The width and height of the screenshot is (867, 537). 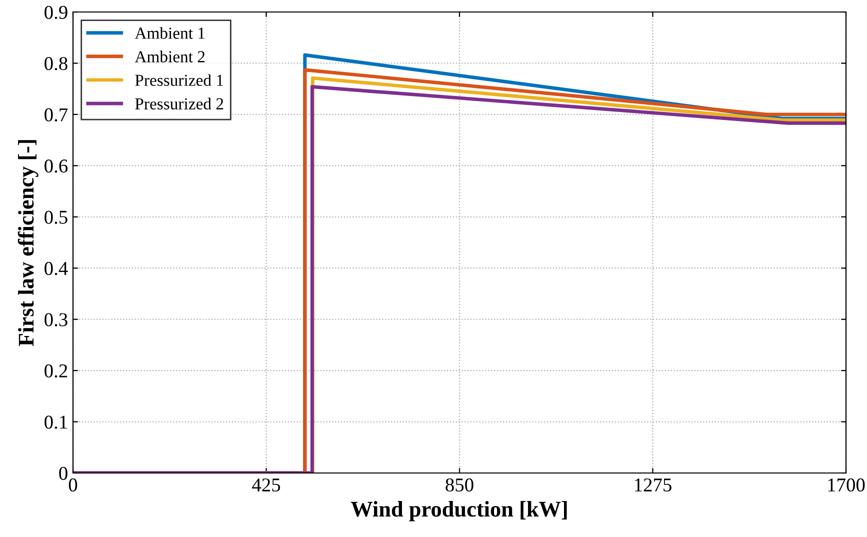 What do you see at coordinates (169, 56) in the screenshot?
I see `legend-label: Ambient 2` at bounding box center [169, 56].